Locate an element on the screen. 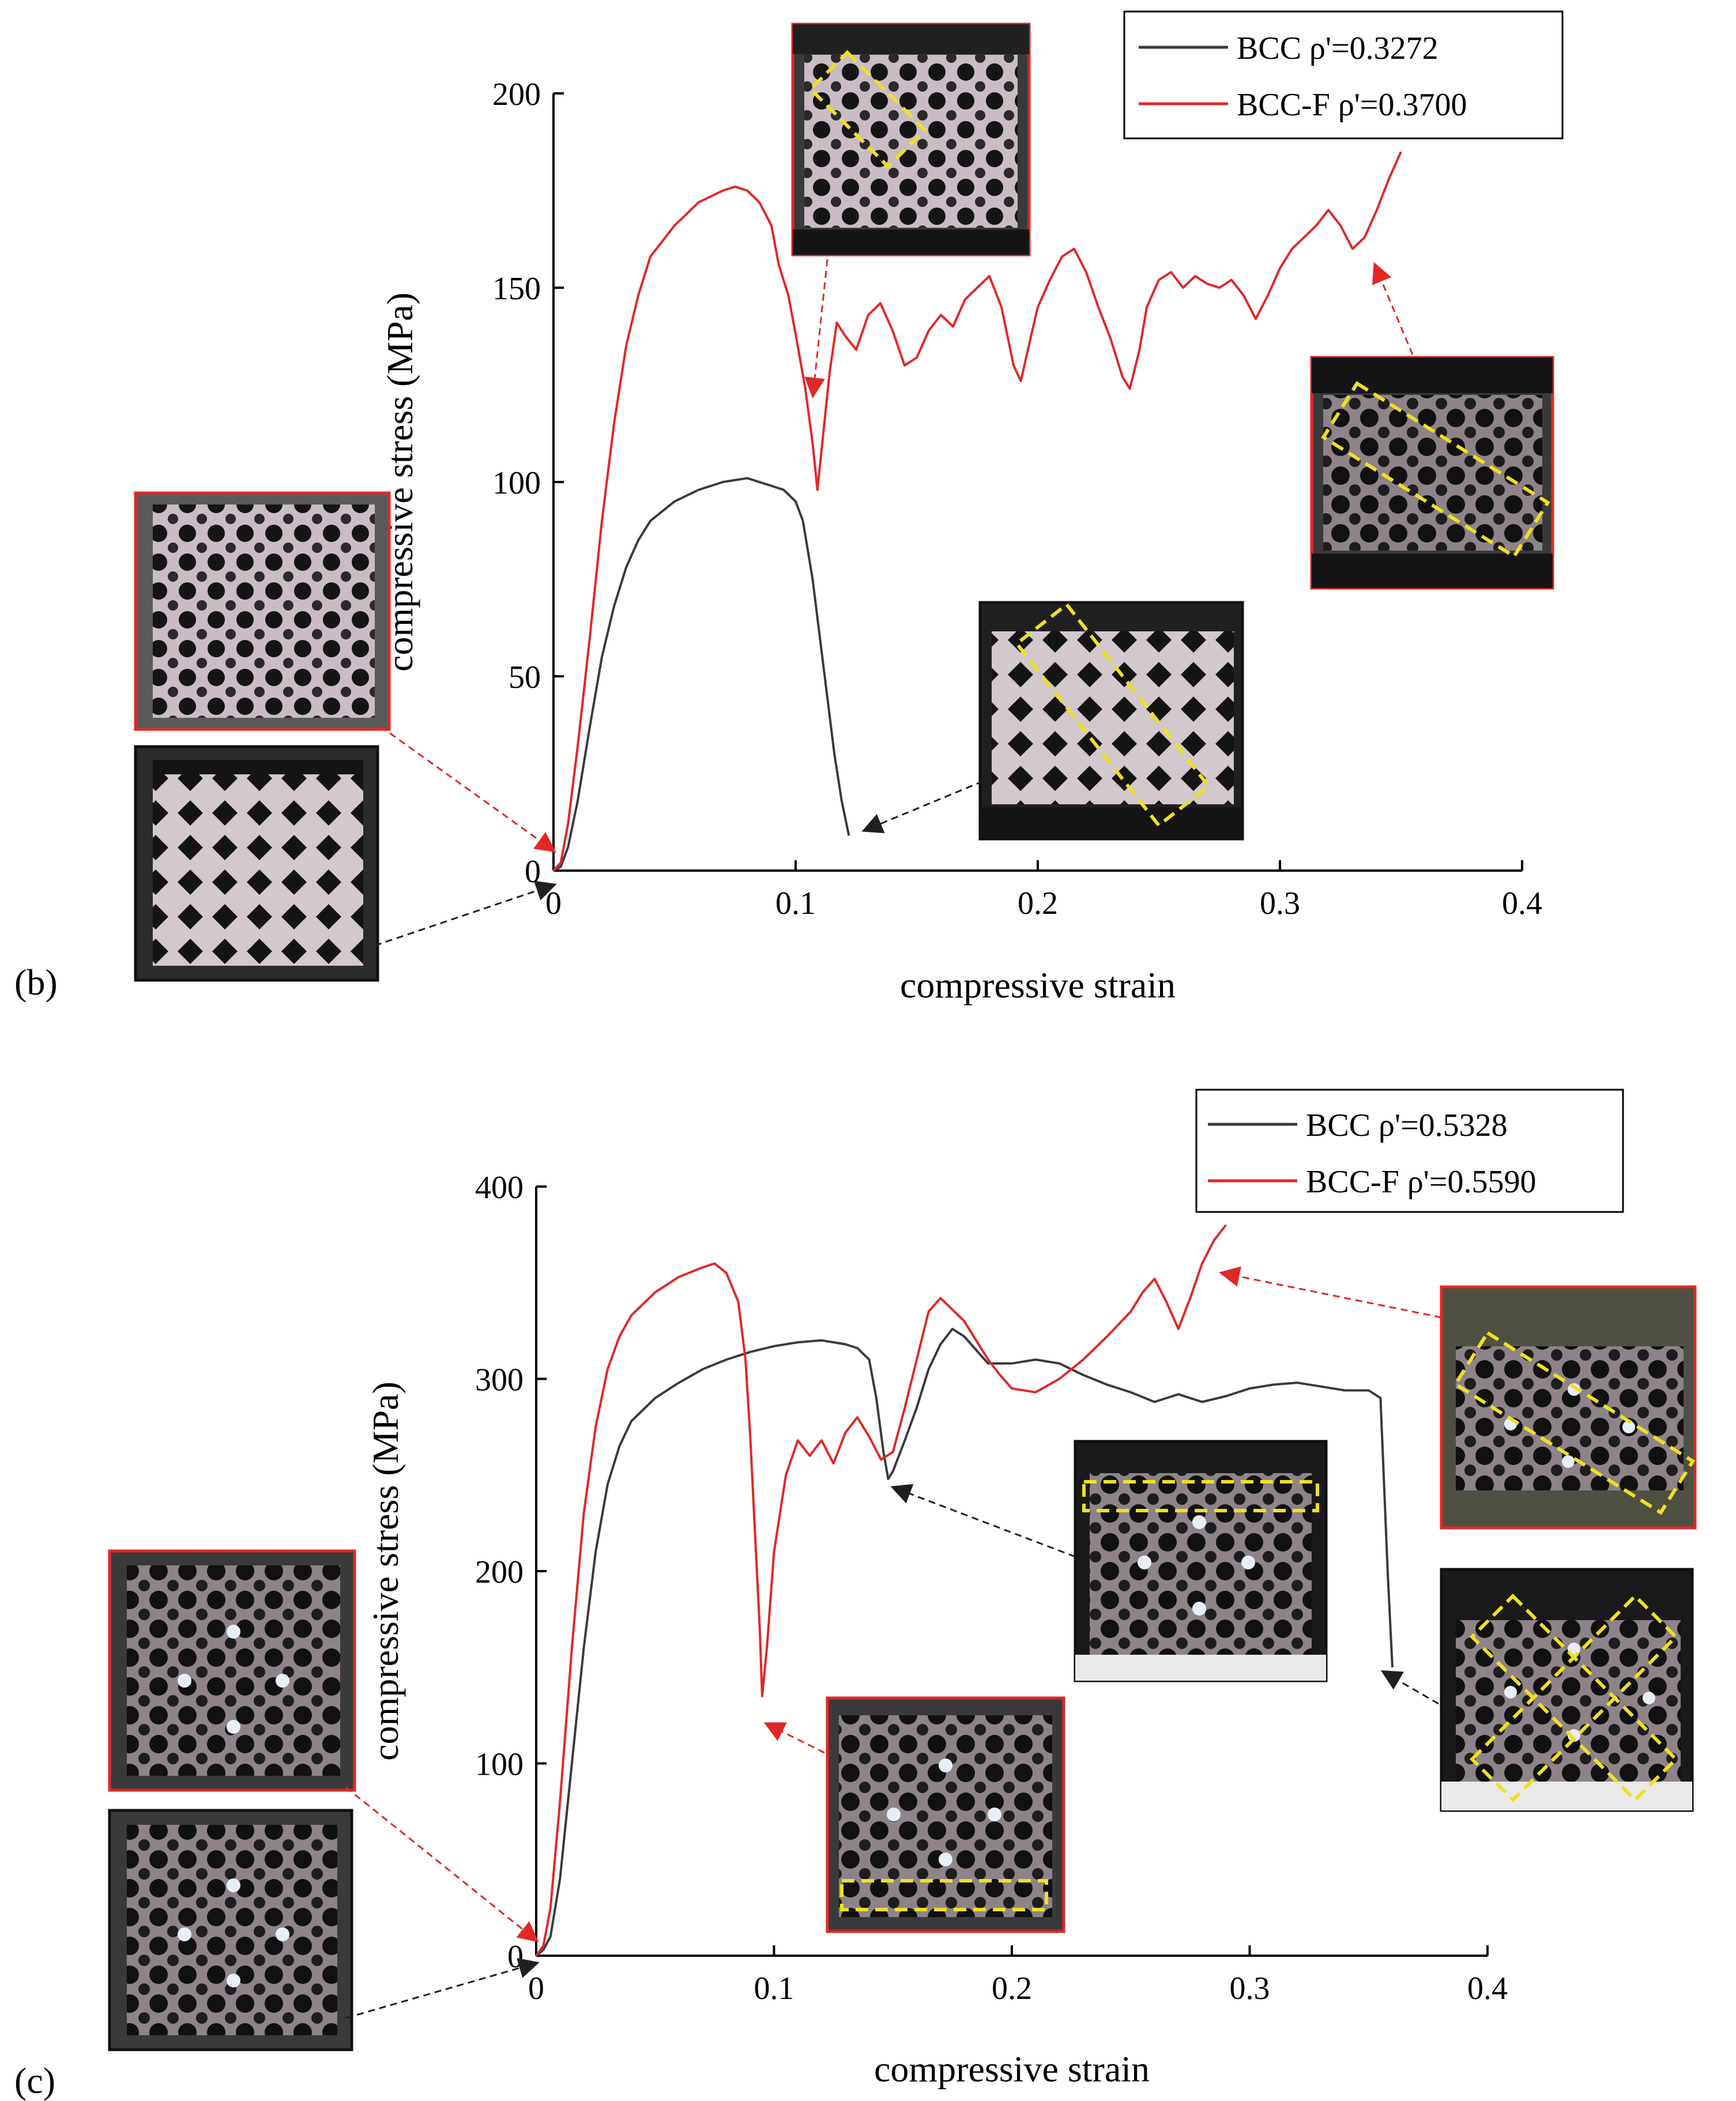 The height and width of the screenshot is (2101, 1736). panel-b-inset-bcc-failure is located at coordinates (1111, 721).